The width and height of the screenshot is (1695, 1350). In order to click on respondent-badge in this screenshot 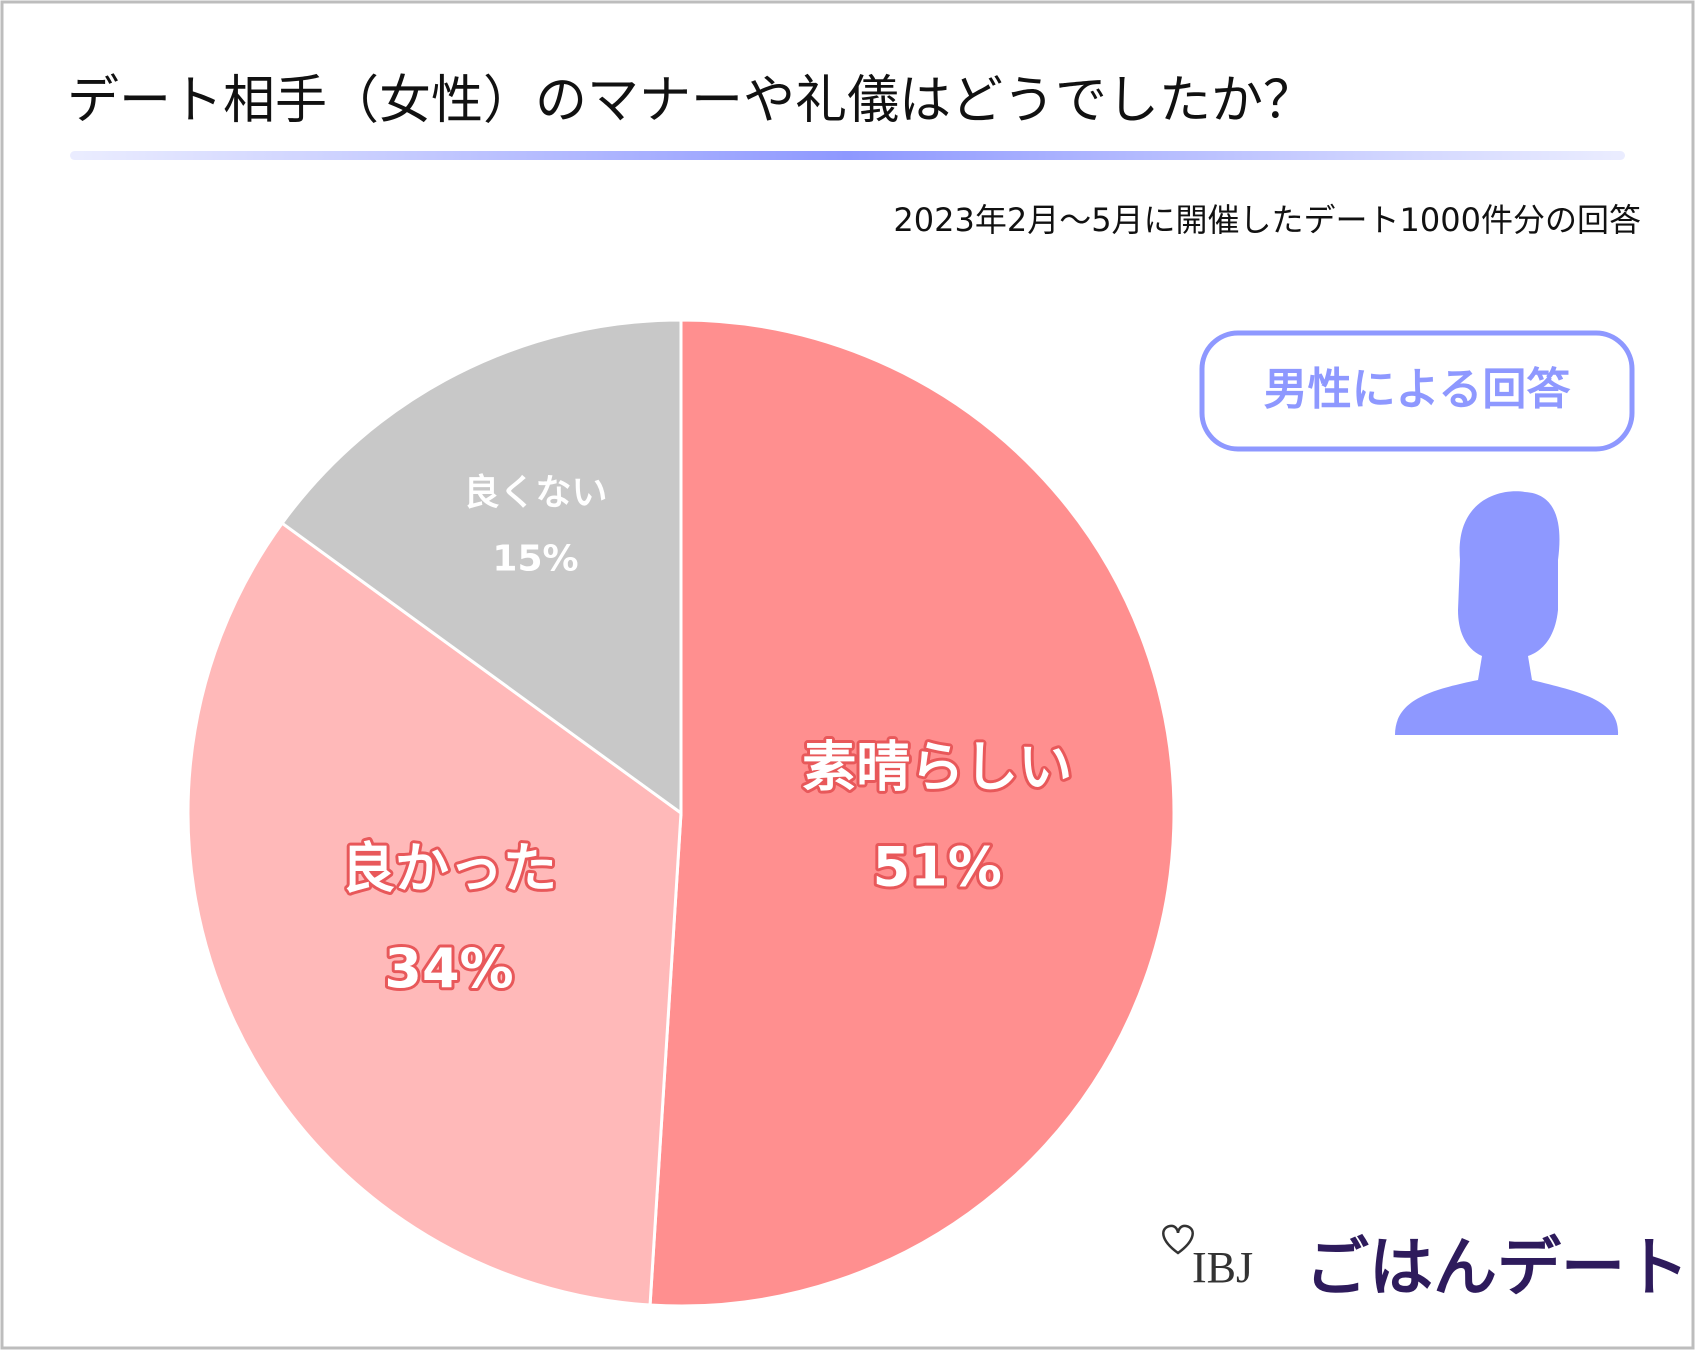, I will do `click(1417, 391)`.